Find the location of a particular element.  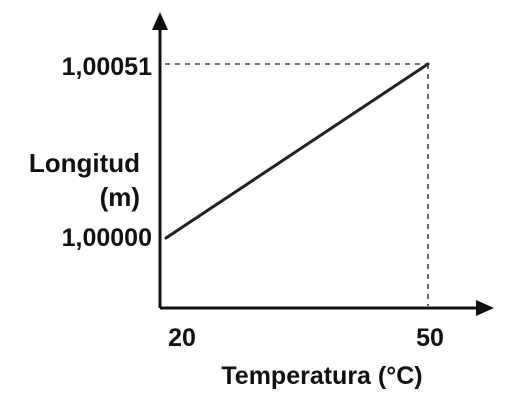

y-tick-label-low: 1,00000 is located at coordinates (107, 238).